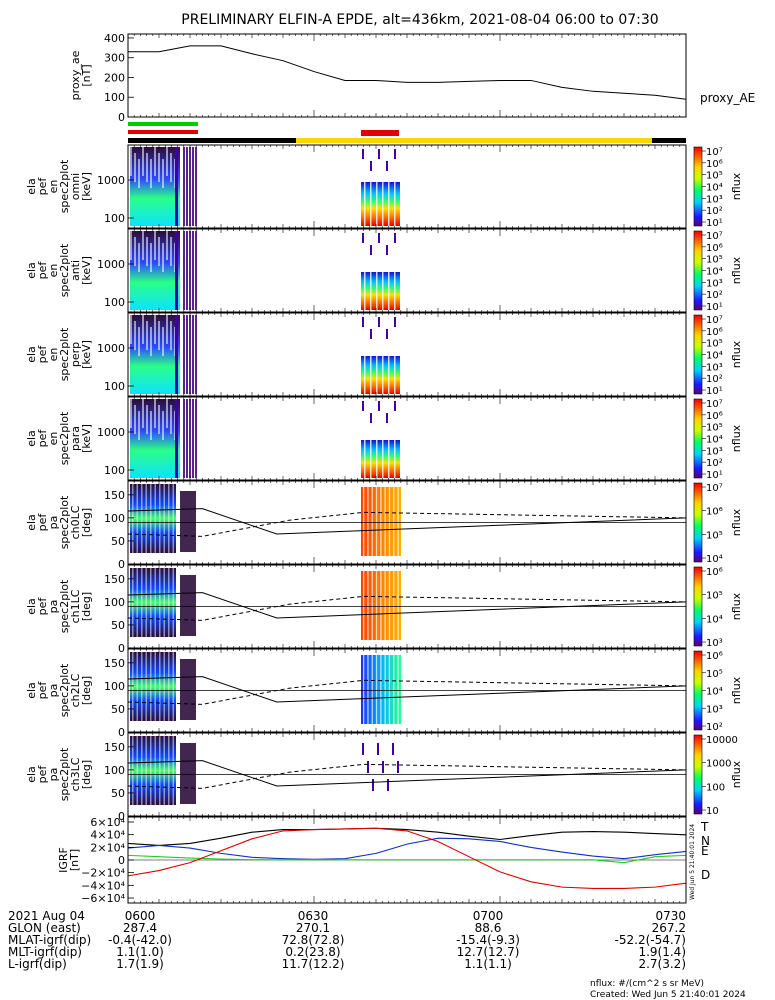 This screenshot has height=1000, width=775. Describe the element at coordinates (698, 522) in the screenshot. I see `colorbar-scale` at that location.